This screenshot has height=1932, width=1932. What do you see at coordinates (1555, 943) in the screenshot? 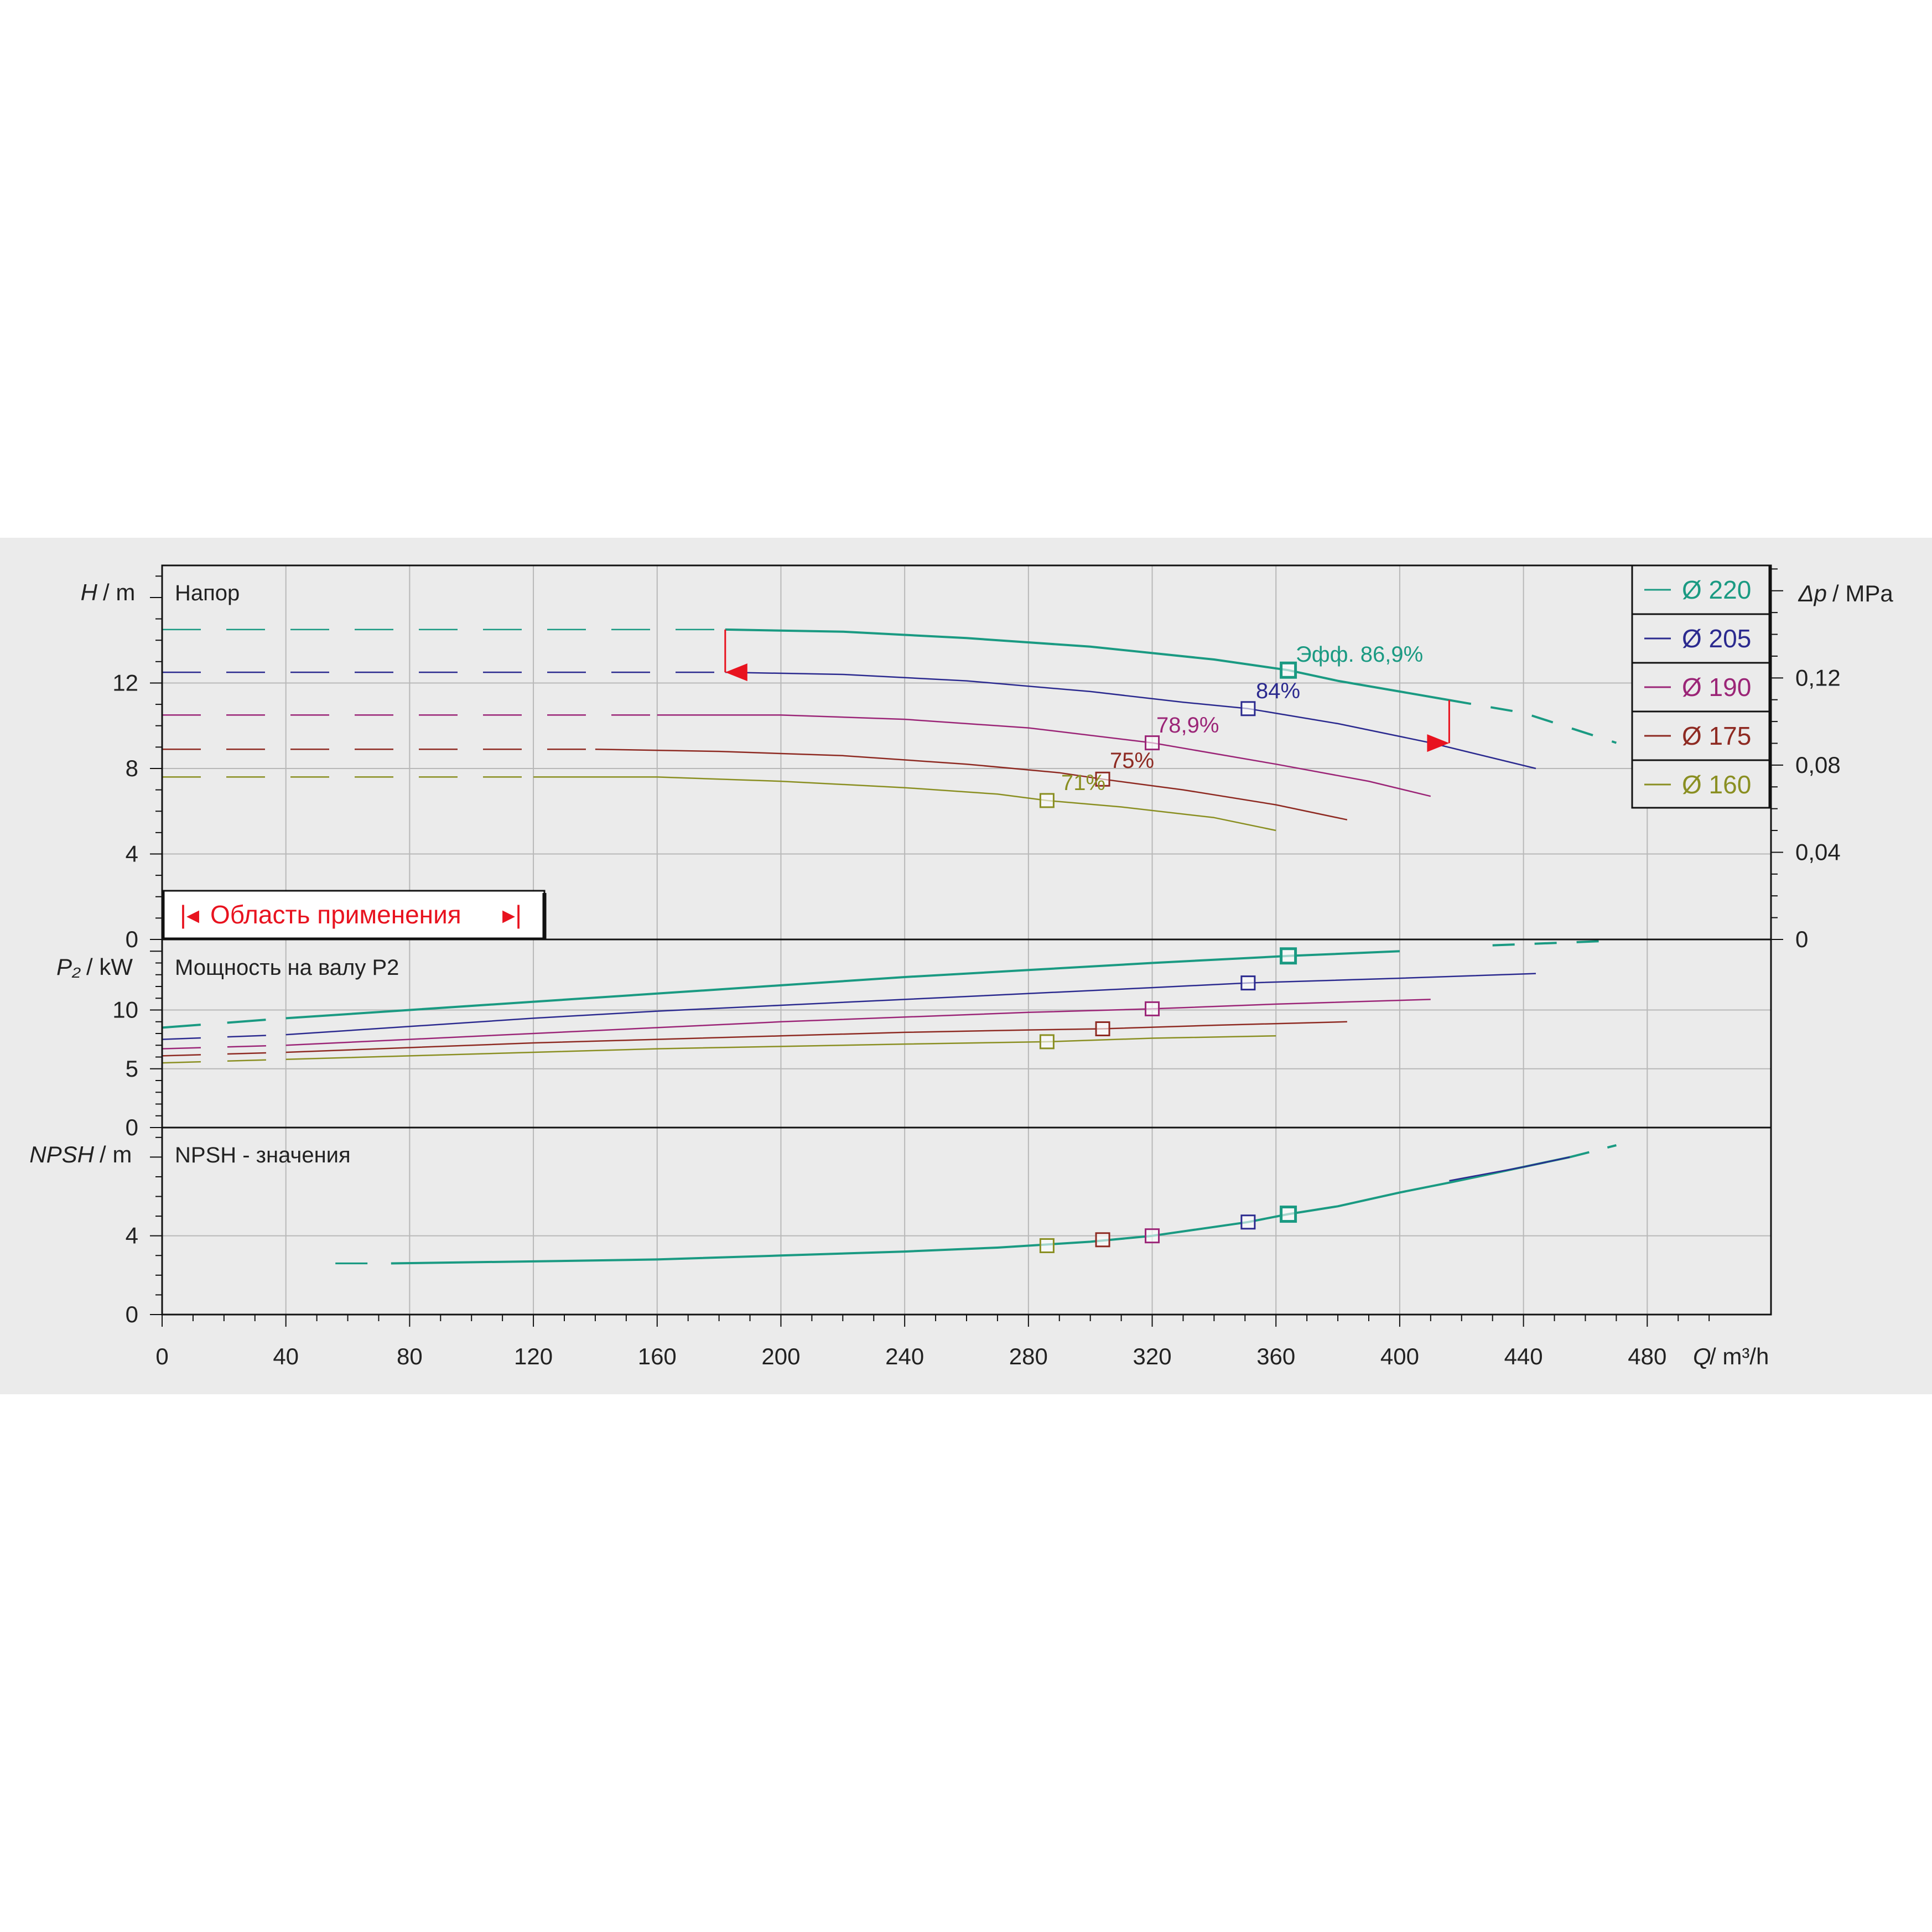
I see `power-dashed-end-d220` at bounding box center [1555, 943].